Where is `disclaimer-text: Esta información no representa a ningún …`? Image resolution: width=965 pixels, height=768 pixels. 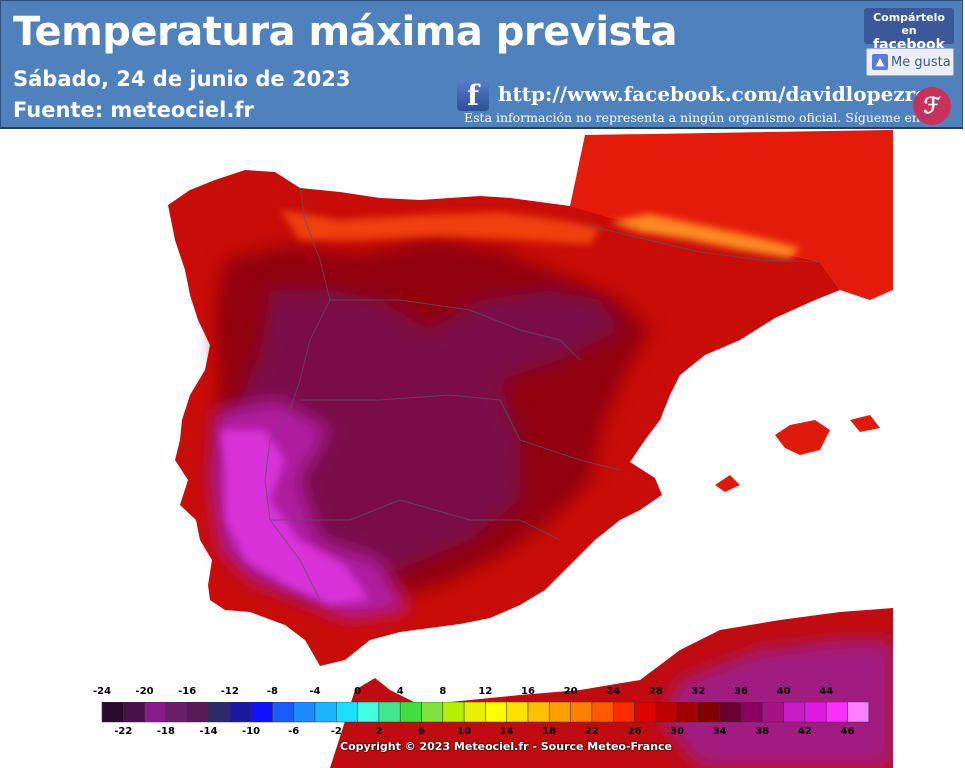
disclaimer-text: Esta información no representa a ningún … is located at coordinates (692, 117).